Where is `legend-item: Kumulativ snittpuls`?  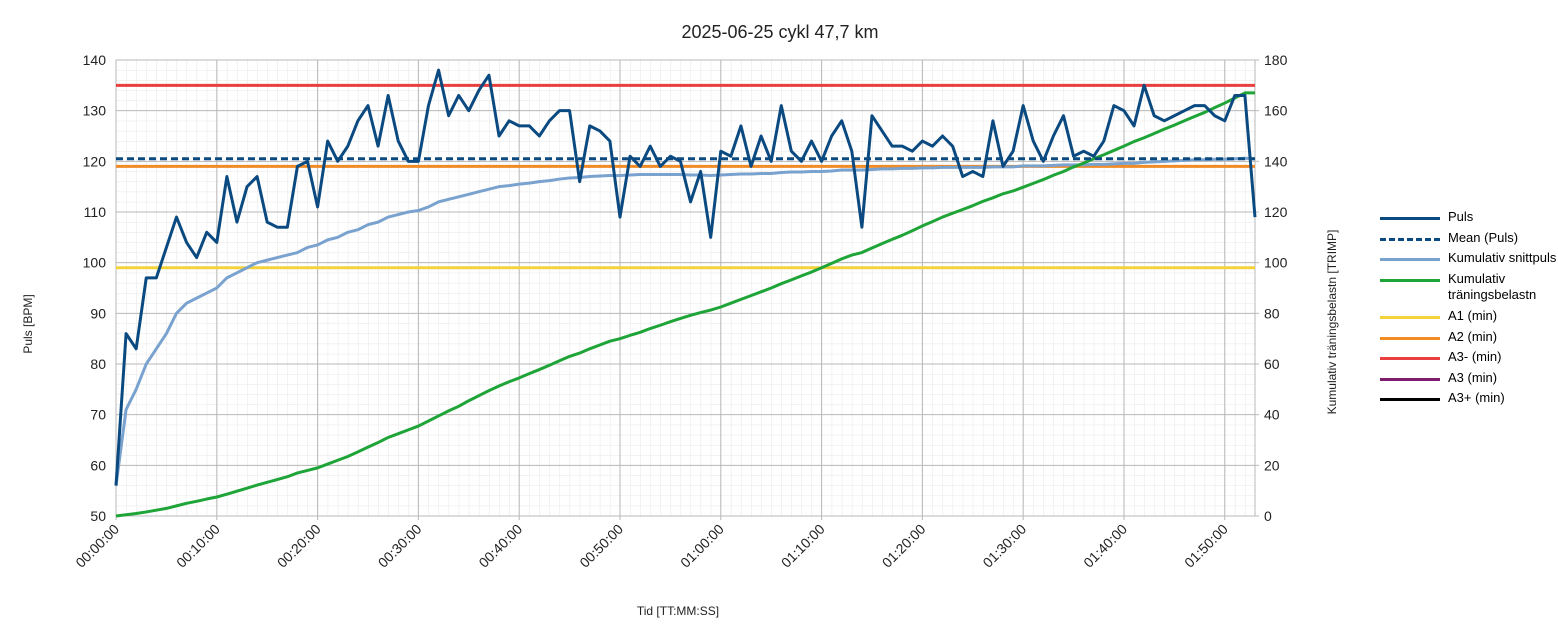 legend-item: Kumulativ snittpuls is located at coordinates (1469, 258).